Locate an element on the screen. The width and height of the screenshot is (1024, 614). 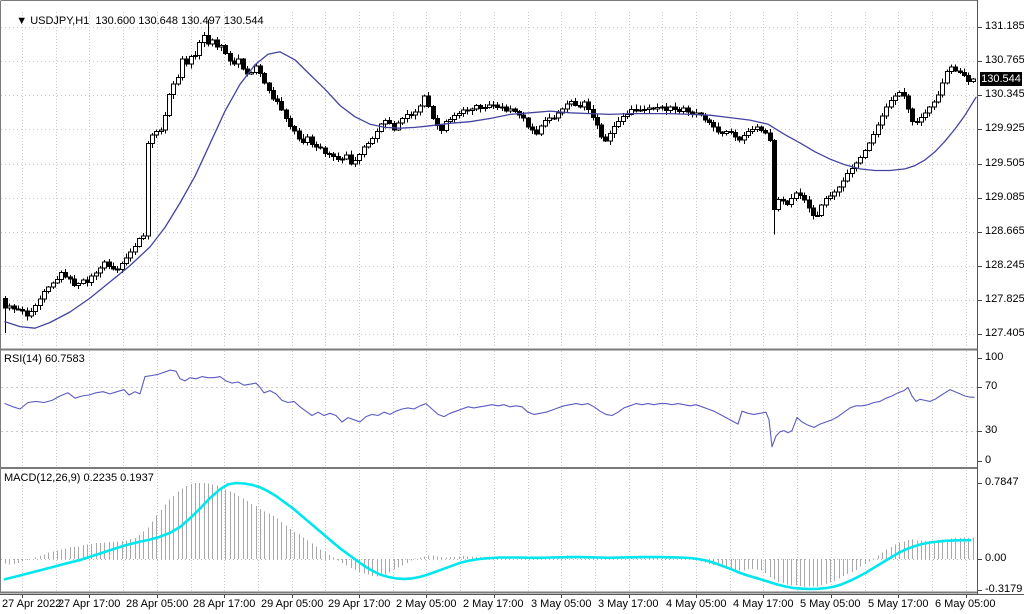
time-axis-label: 6 May 05:00 is located at coordinates (965, 604).